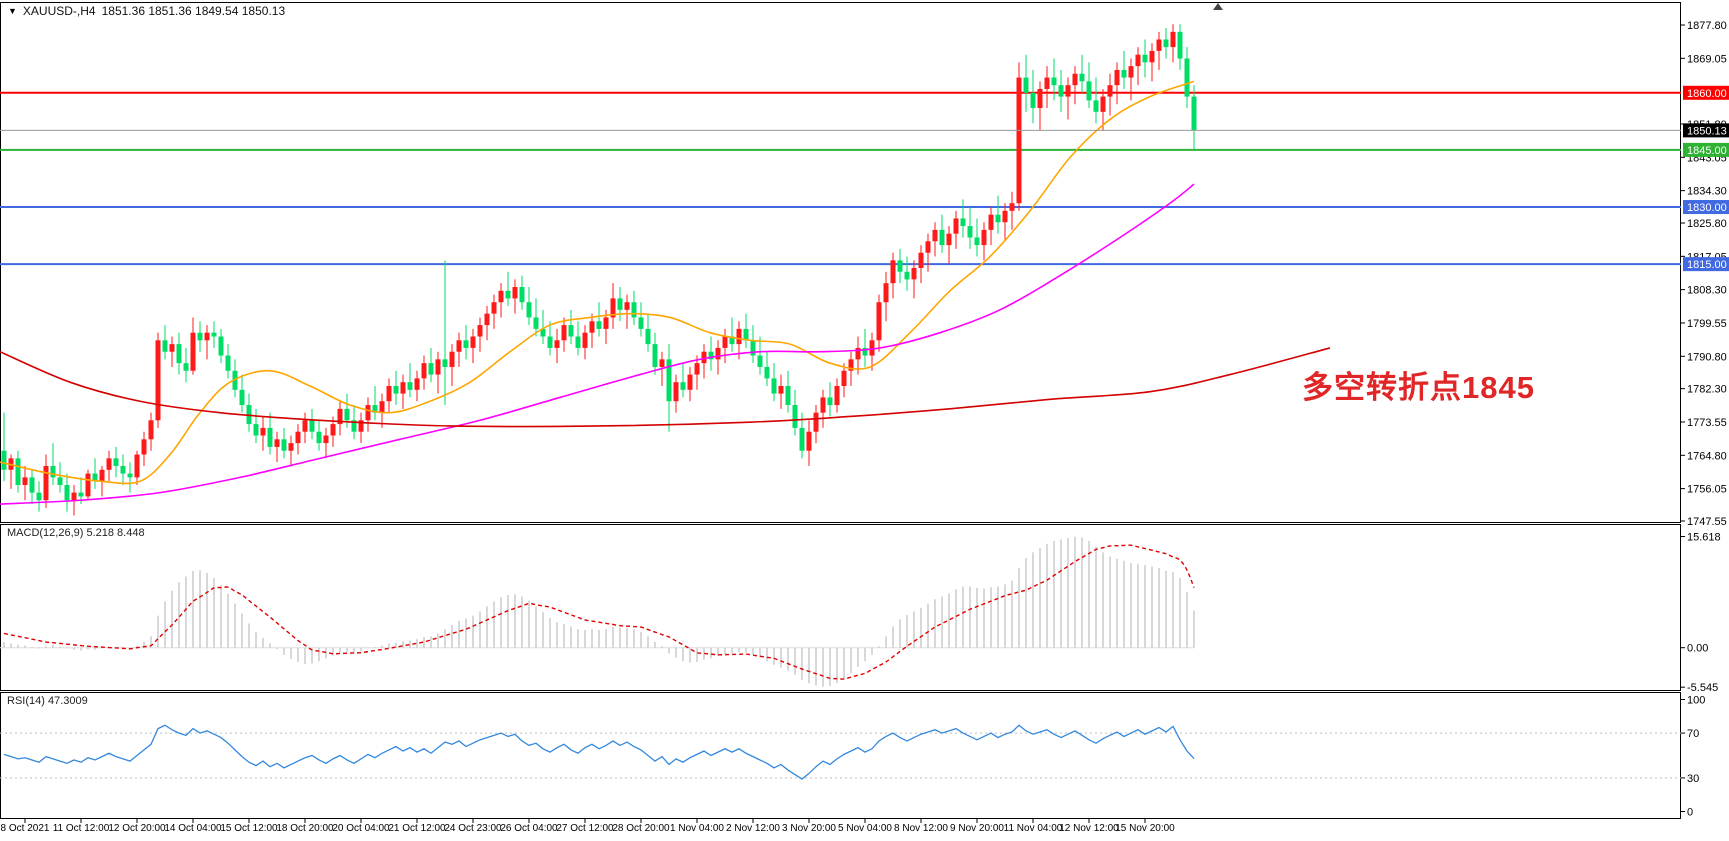 The width and height of the screenshot is (1729, 841). What do you see at coordinates (977, 828) in the screenshot?
I see `svg-text: 9 Nov 20:00` at bounding box center [977, 828].